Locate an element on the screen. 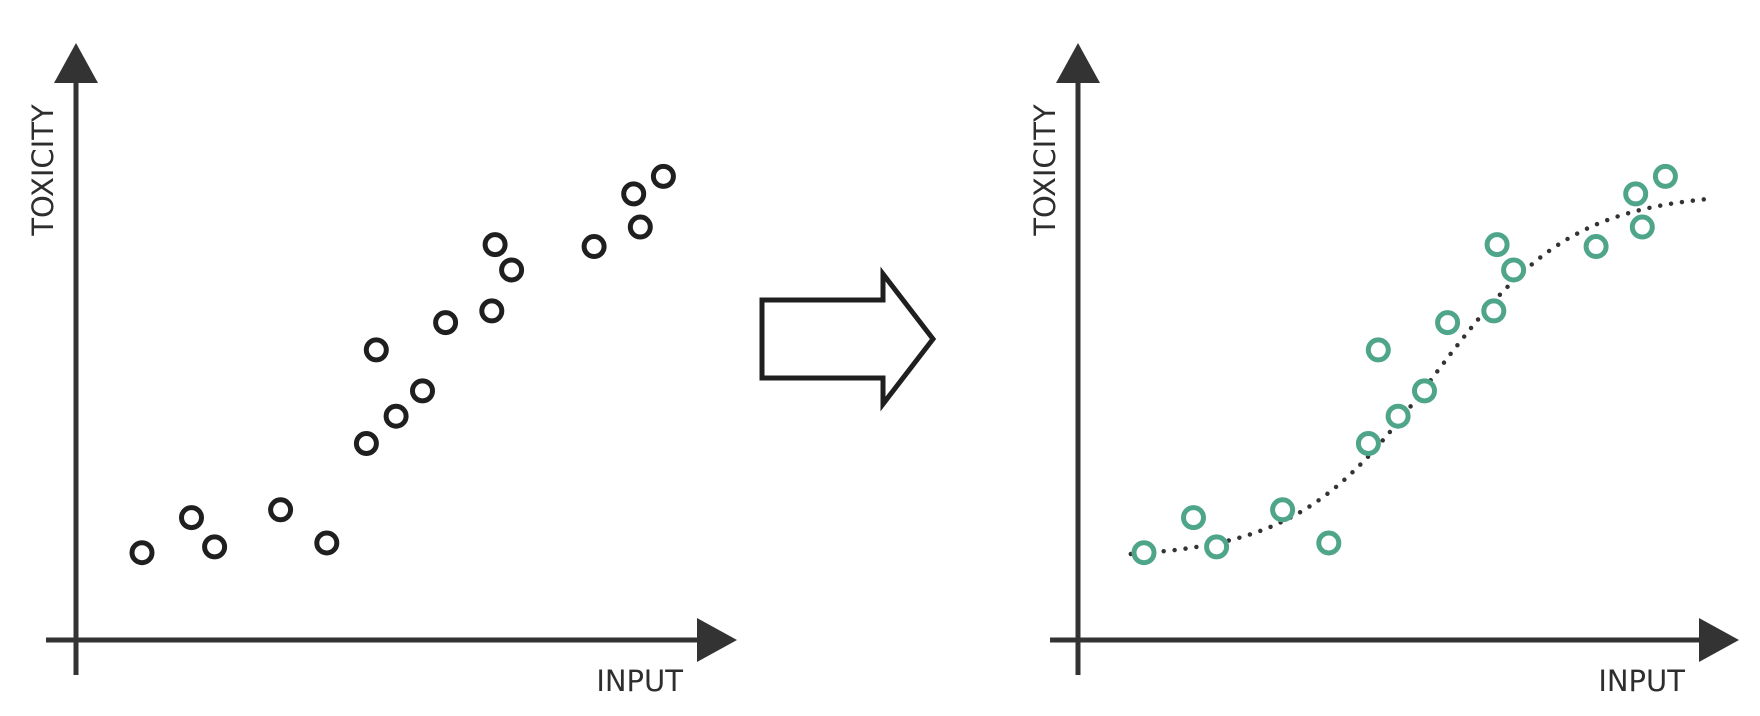 The image size is (1760, 716). left-x-axis-arrowhead is located at coordinates (717, 640).